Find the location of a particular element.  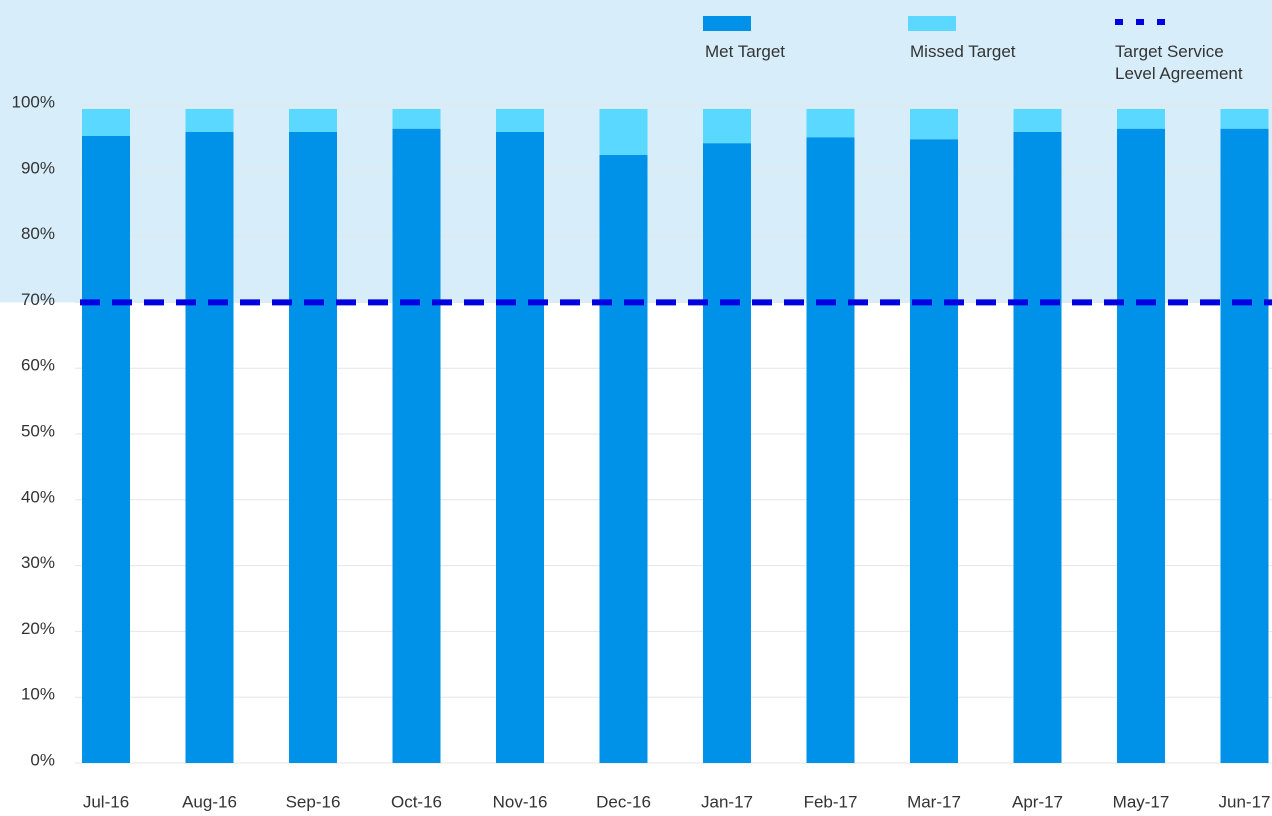

x-tick-label: Jan-17 is located at coordinates (727, 801).